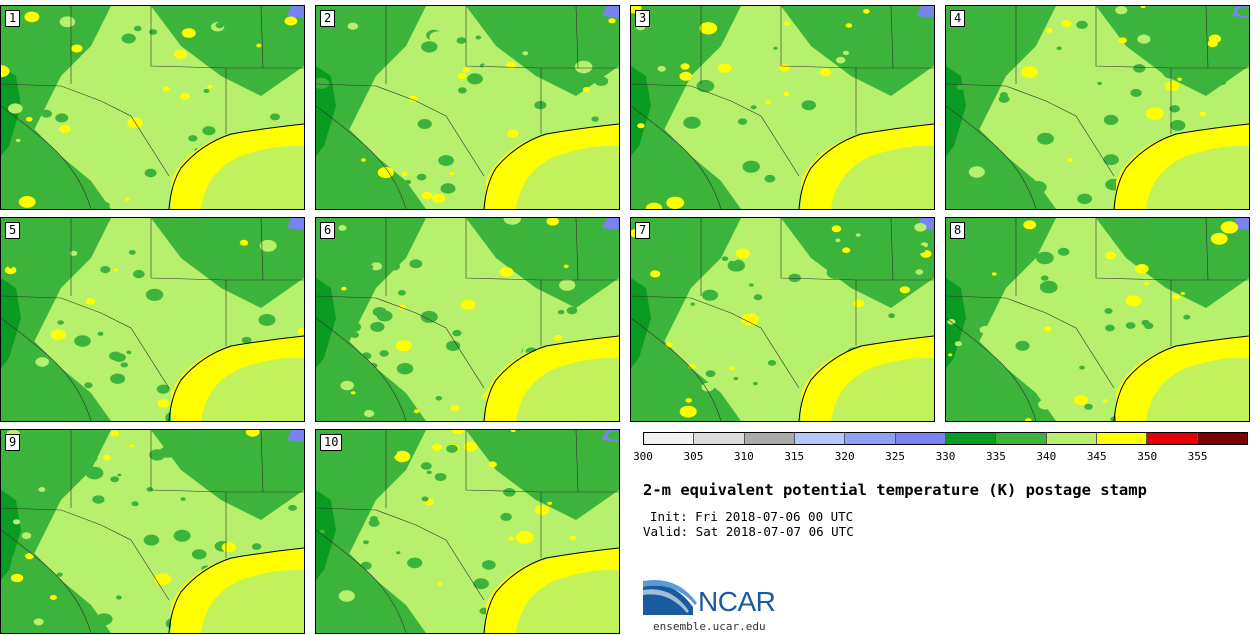  What do you see at coordinates (1097, 107) in the screenshot?
I see `member-panel: 4` at bounding box center [1097, 107].